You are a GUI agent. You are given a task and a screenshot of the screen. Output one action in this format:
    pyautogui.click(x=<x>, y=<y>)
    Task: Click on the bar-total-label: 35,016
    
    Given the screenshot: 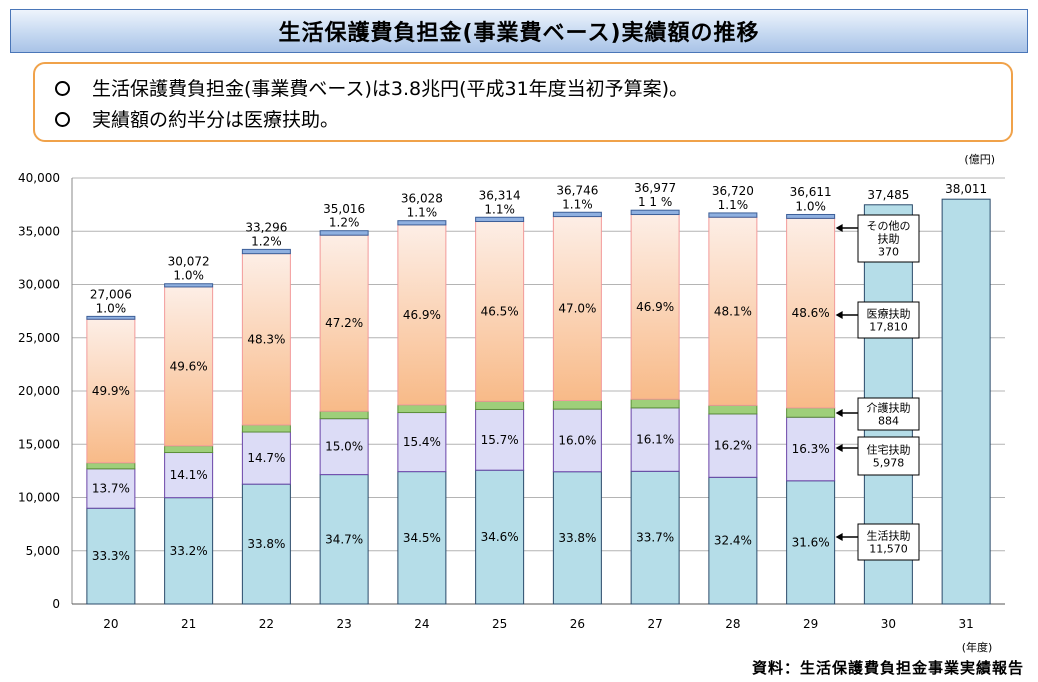 What is the action you would take?
    pyautogui.click(x=344, y=209)
    